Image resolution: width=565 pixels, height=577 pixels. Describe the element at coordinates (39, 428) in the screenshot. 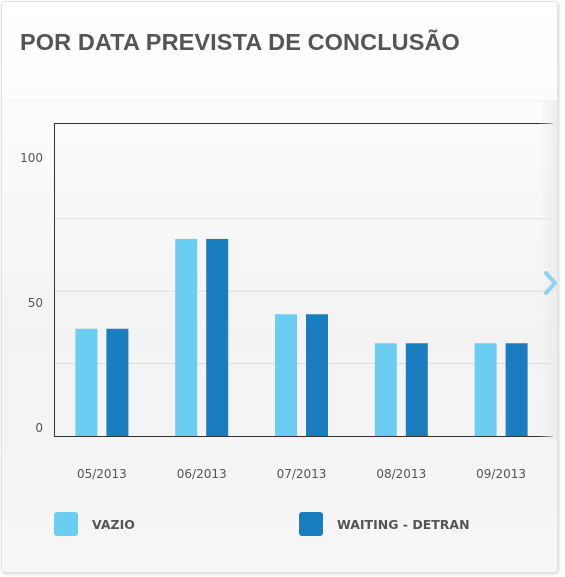

I see `y-tick-label: 0` at that location.